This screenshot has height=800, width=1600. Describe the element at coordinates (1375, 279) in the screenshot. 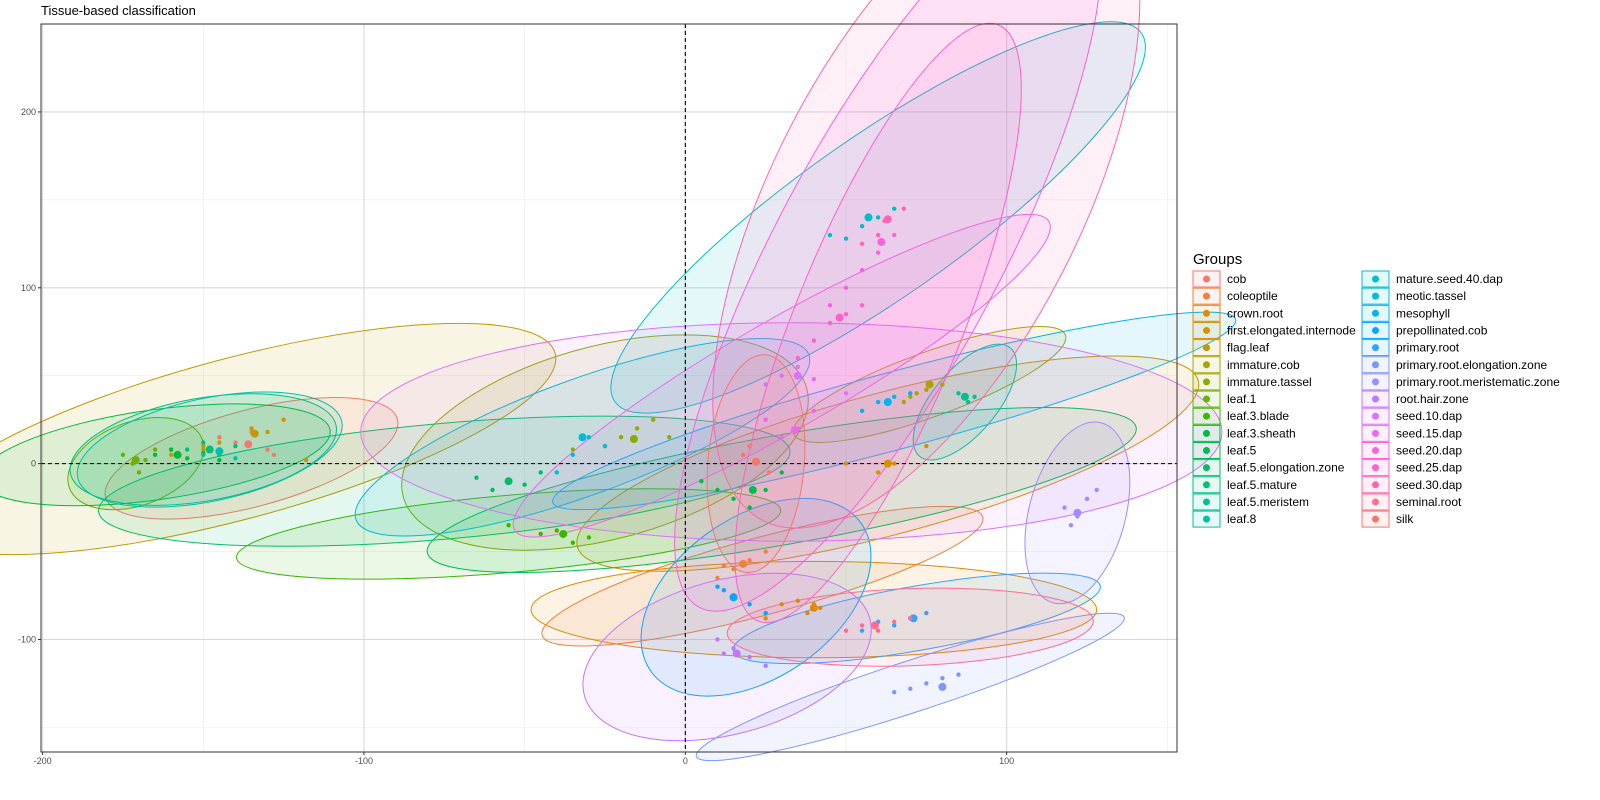

I see `legend-dot-mature-seed-40-dap` at that location.